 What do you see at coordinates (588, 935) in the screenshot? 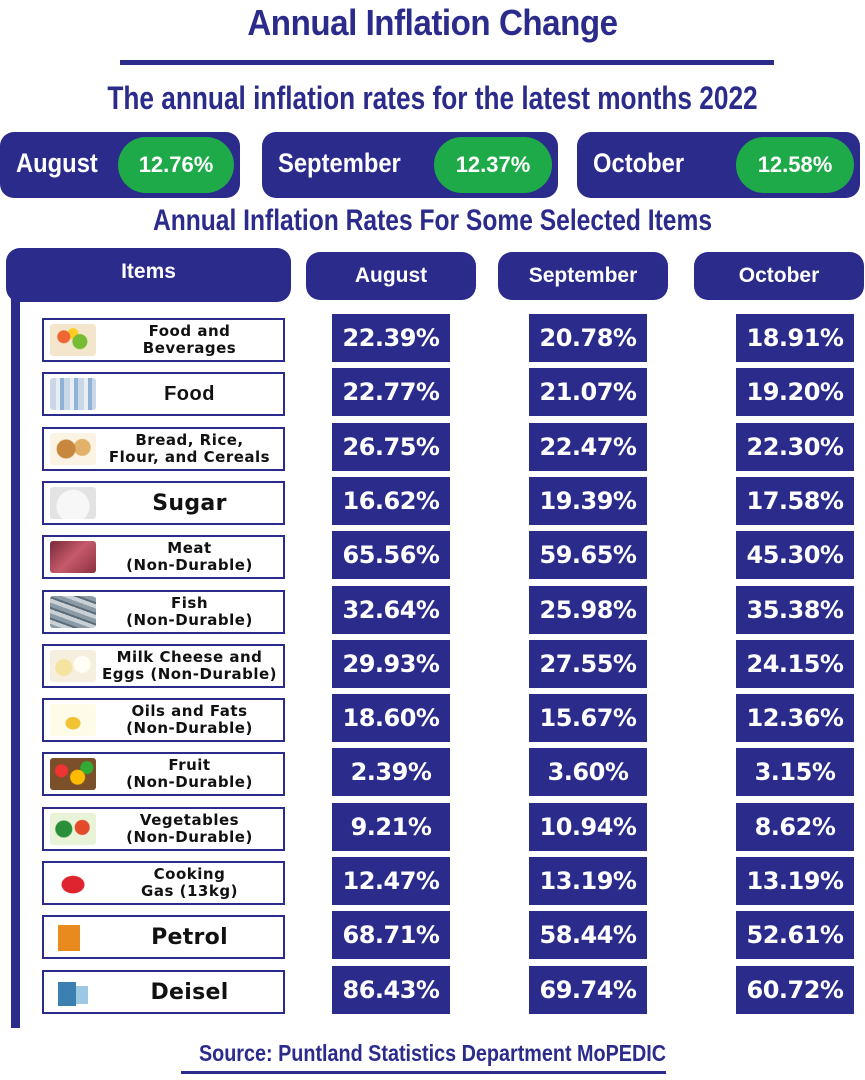
I see `value-cell-september: 58.44%` at bounding box center [588, 935].